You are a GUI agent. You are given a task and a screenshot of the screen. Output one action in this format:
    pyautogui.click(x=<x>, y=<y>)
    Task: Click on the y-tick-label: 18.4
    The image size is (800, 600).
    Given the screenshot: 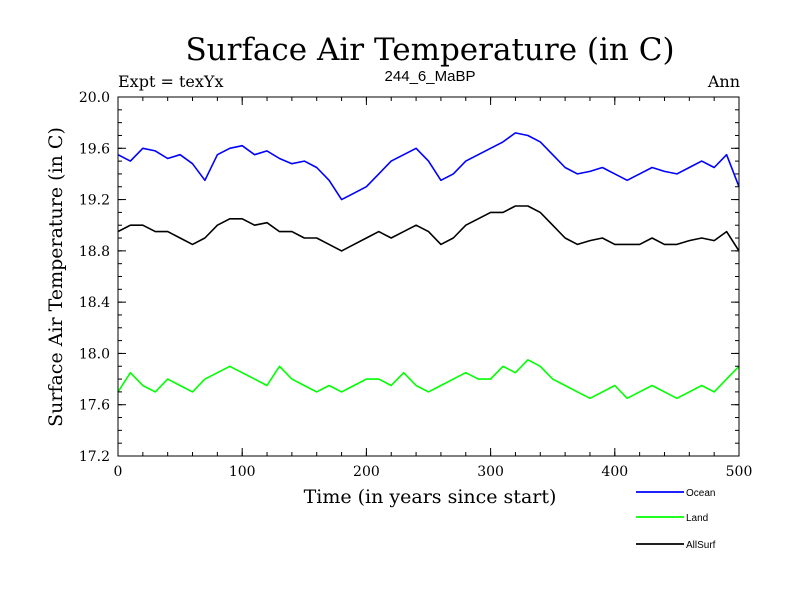 What is the action you would take?
    pyautogui.click(x=94, y=303)
    